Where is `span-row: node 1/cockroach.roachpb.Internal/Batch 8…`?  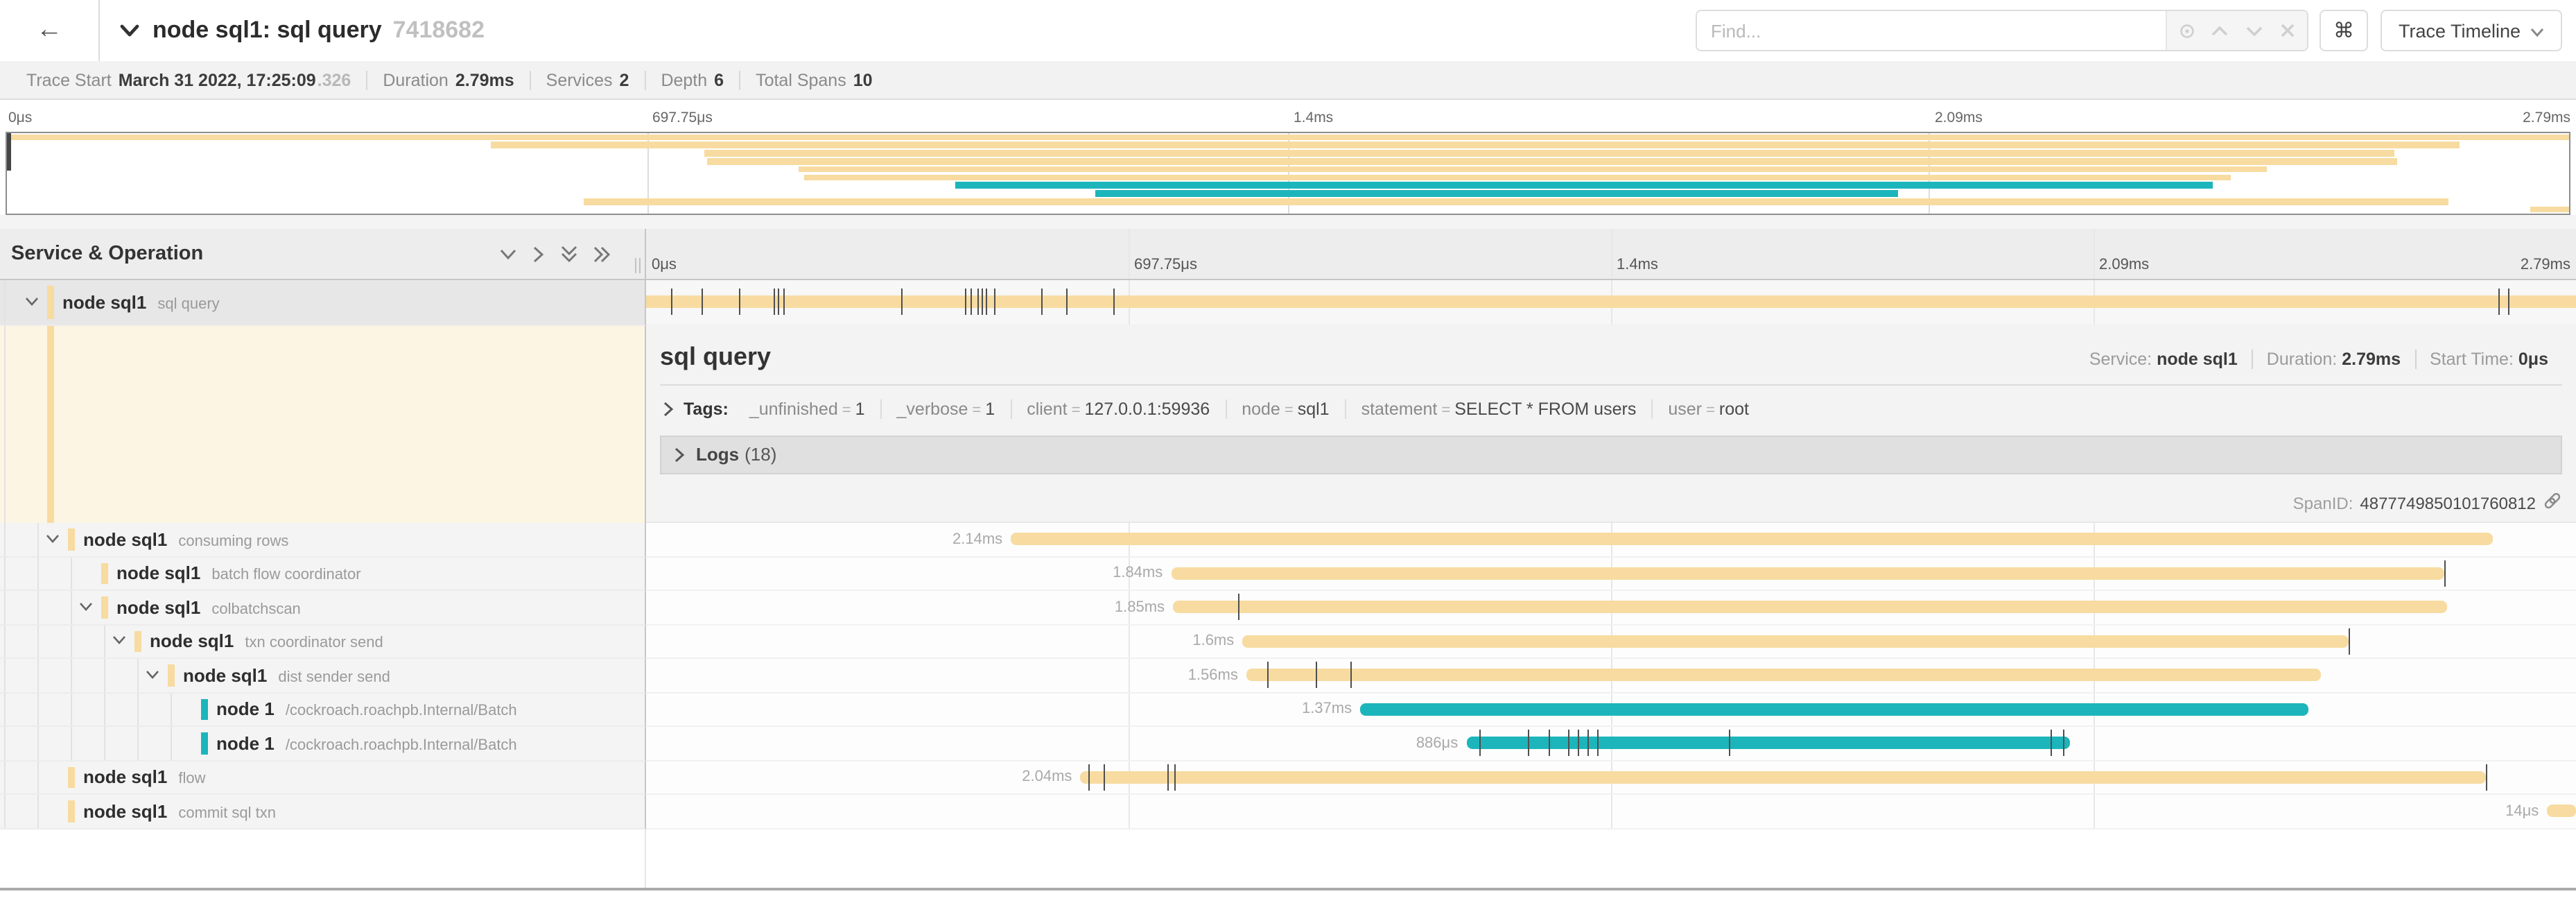 span-row: node 1/cockroach.roachpb.Internal/Batch 8… is located at coordinates (1288, 744).